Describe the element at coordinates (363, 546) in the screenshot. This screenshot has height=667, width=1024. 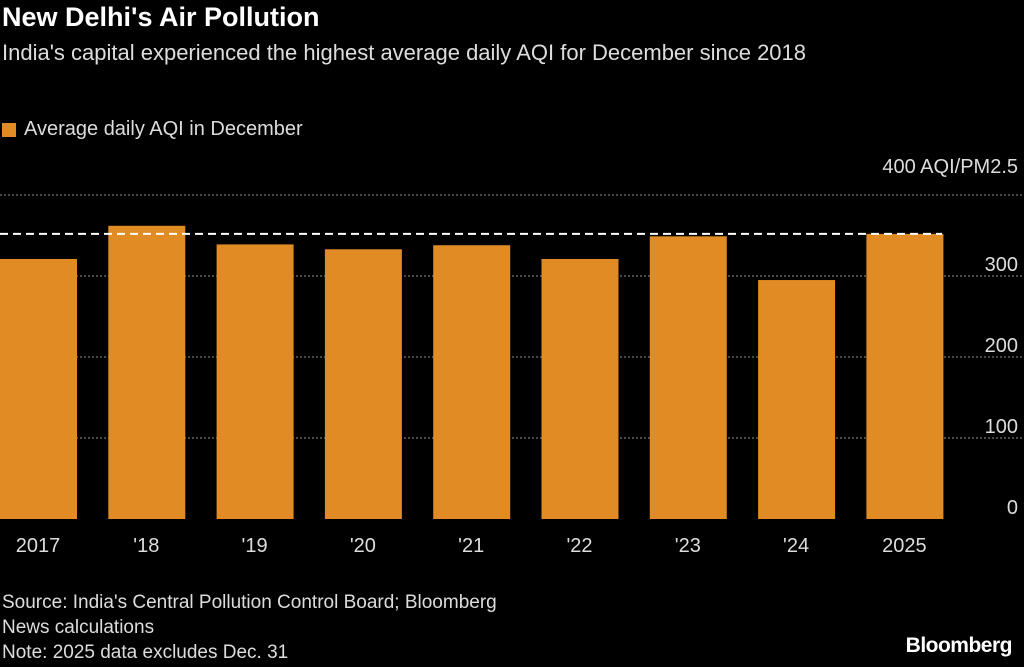
I see `x-tick-label: '20` at that location.